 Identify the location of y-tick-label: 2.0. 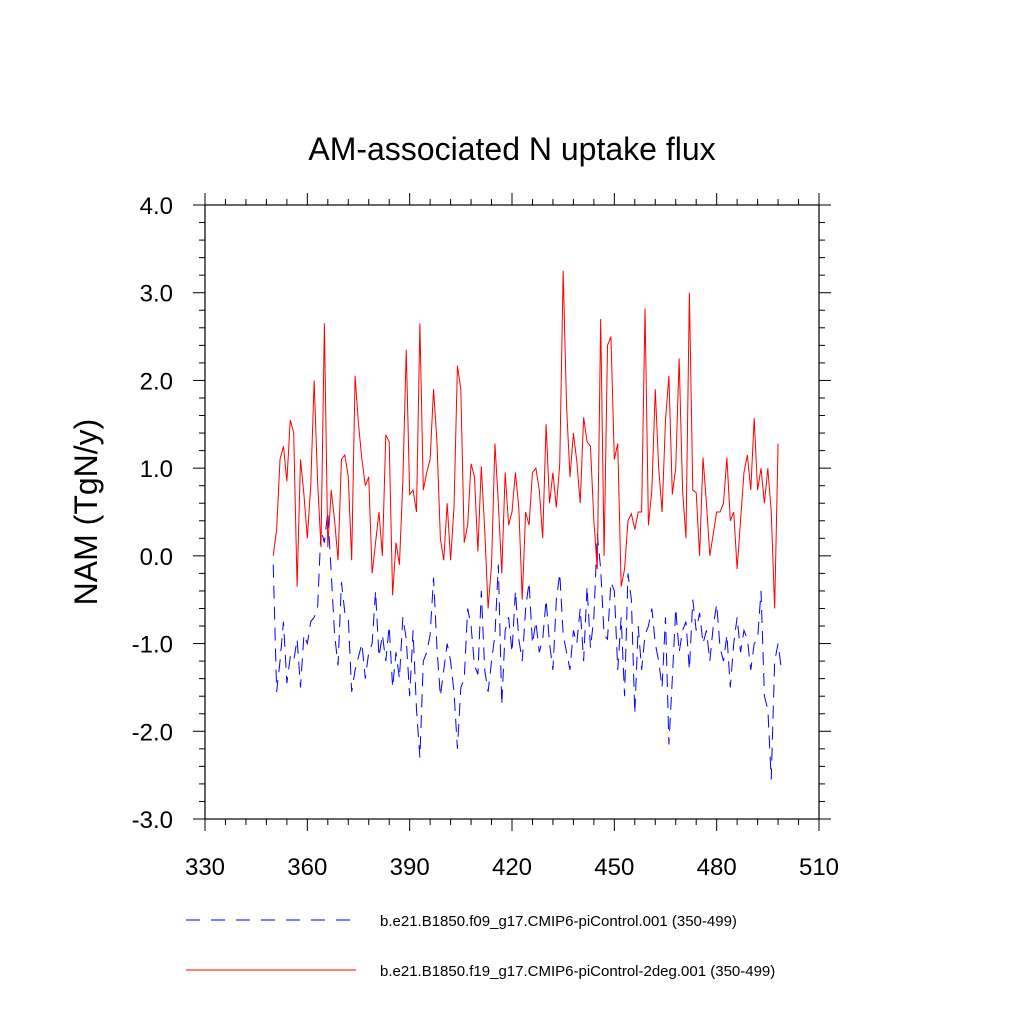
(156, 381).